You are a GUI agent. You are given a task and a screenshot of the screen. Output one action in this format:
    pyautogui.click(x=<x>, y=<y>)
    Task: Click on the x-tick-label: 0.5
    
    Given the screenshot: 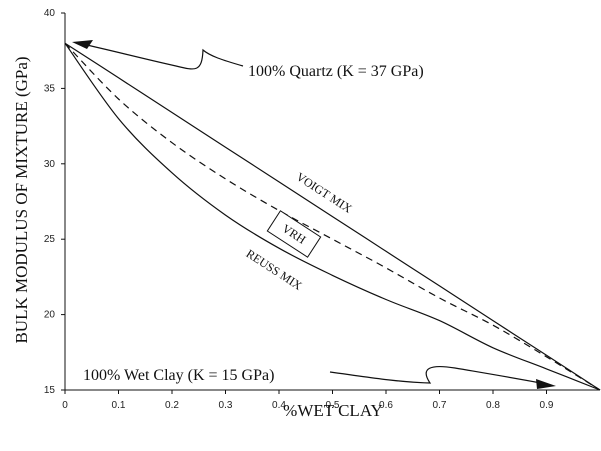 What is the action you would take?
    pyautogui.click(x=333, y=405)
    